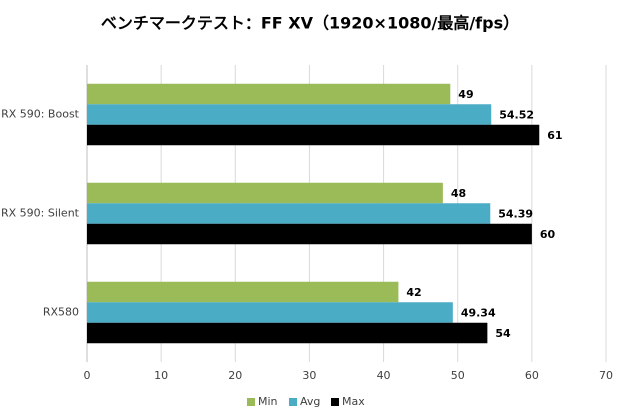  What do you see at coordinates (61, 312) in the screenshot?
I see `y-tick-label: RX580` at bounding box center [61, 312].